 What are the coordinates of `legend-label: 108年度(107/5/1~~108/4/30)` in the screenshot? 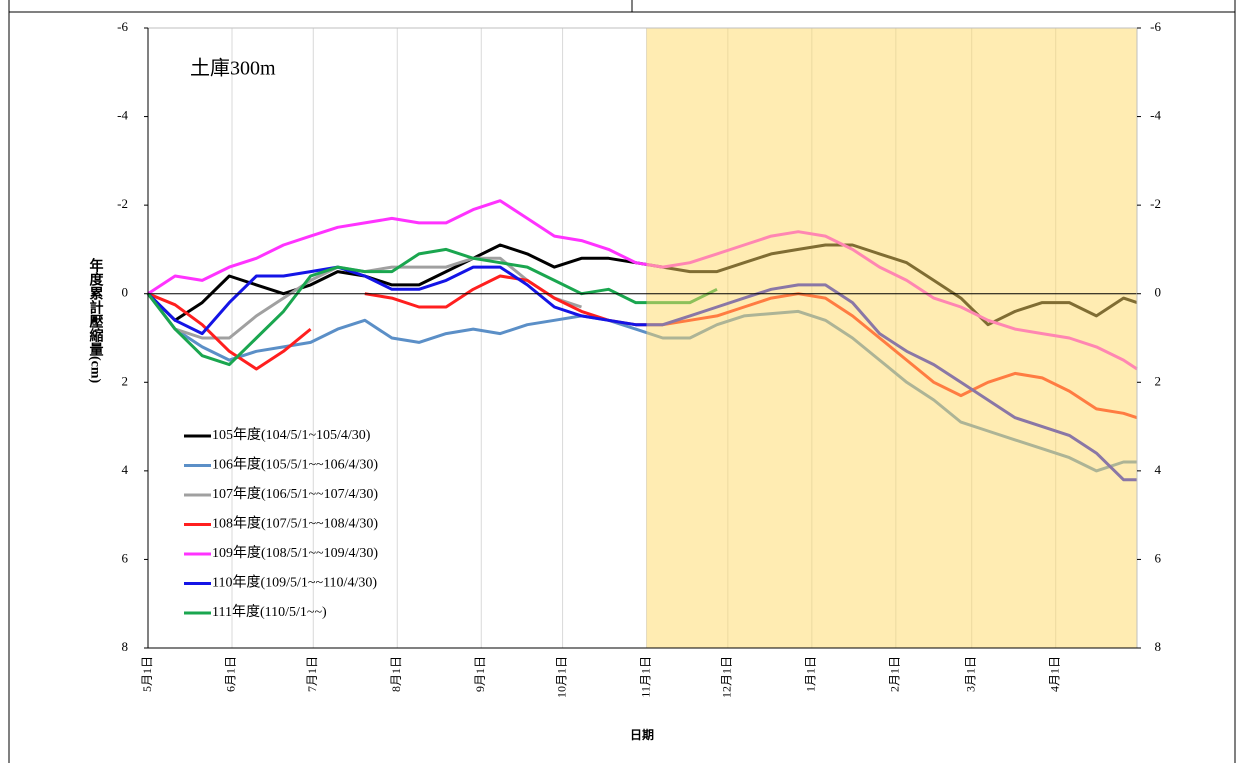 It's located at (295, 524).